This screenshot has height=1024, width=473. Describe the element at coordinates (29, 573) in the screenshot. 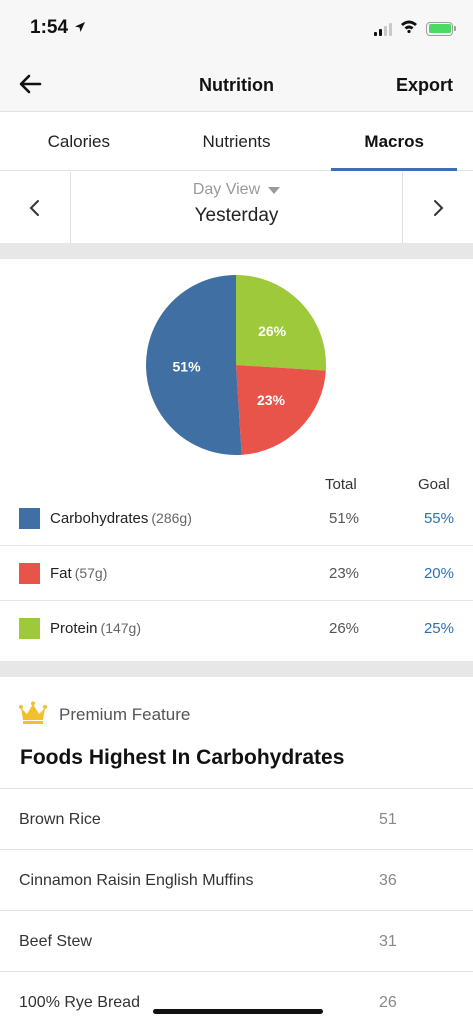

I see `fat-swatch` at that location.